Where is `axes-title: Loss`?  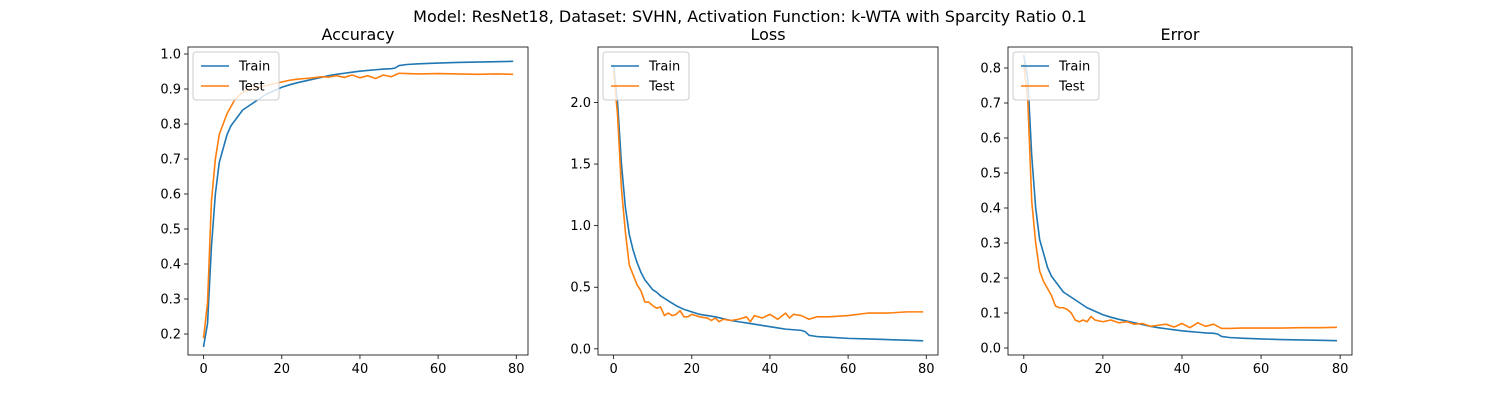
axes-title: Loss is located at coordinates (767, 34).